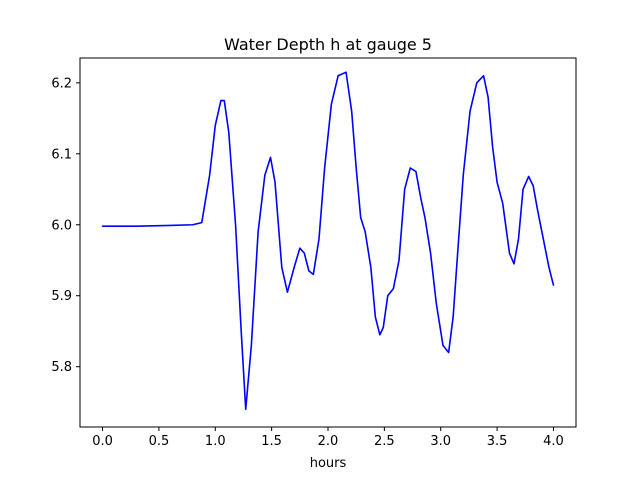  Describe the element at coordinates (61, 83) in the screenshot. I see `y-tick-label: 6.2` at that location.